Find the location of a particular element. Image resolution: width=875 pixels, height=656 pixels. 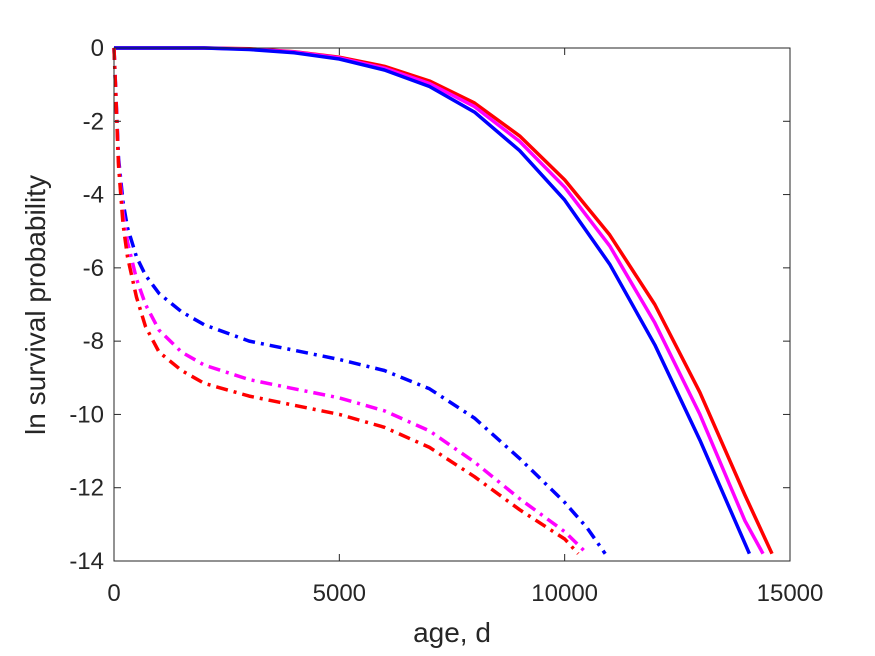

x-tick-label: 0 is located at coordinates (113, 593).